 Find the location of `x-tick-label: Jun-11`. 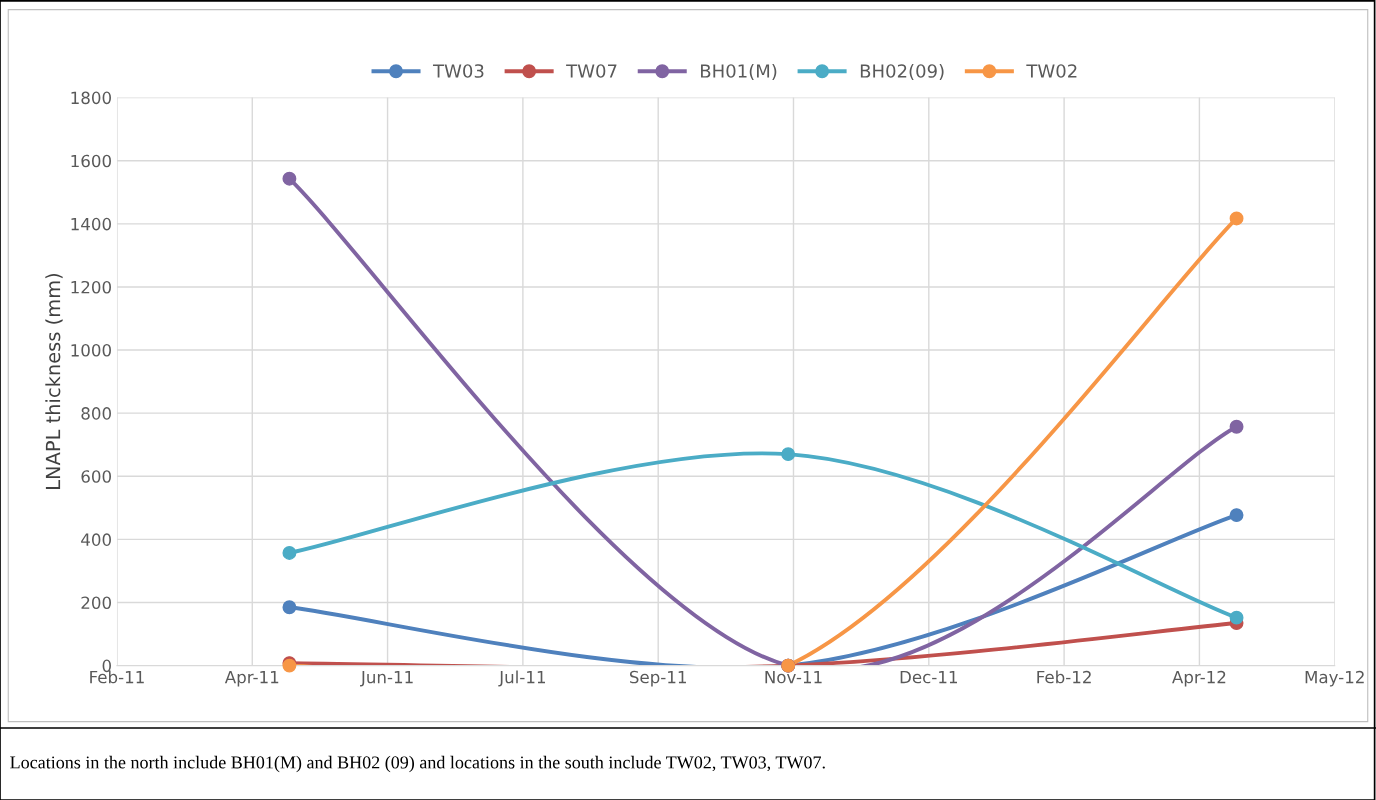

x-tick-label: Jun-11 is located at coordinates (386, 678).